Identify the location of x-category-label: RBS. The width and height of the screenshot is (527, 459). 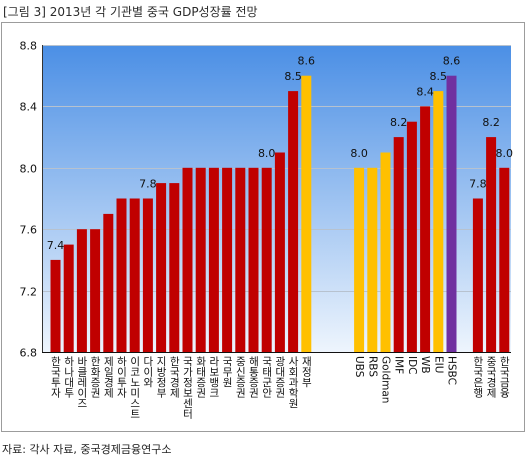
(372, 366).